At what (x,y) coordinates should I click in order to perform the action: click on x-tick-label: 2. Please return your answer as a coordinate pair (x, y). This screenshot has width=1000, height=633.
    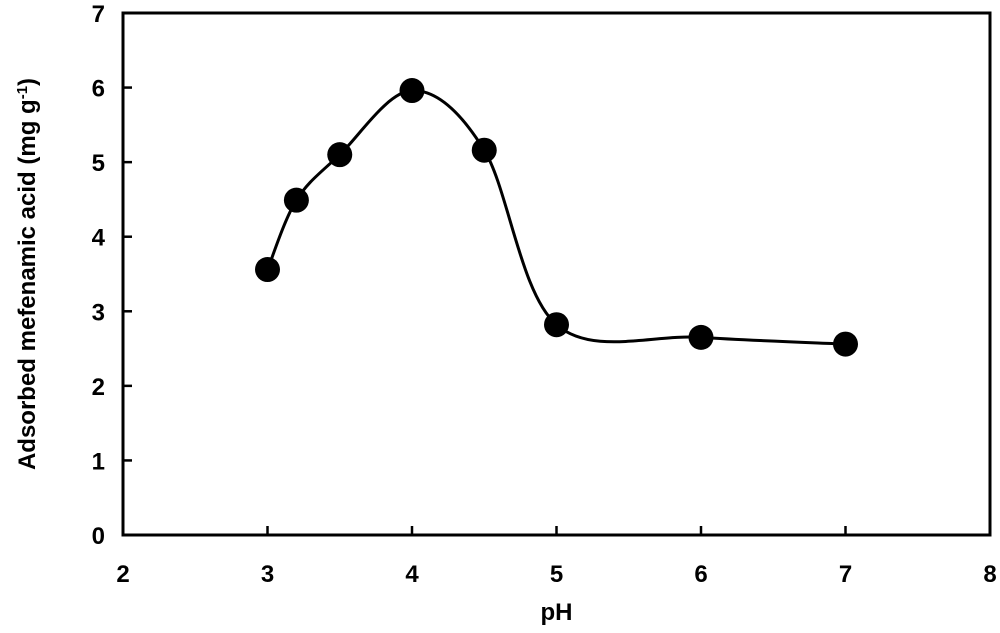
    Looking at the image, I should click on (122, 574).